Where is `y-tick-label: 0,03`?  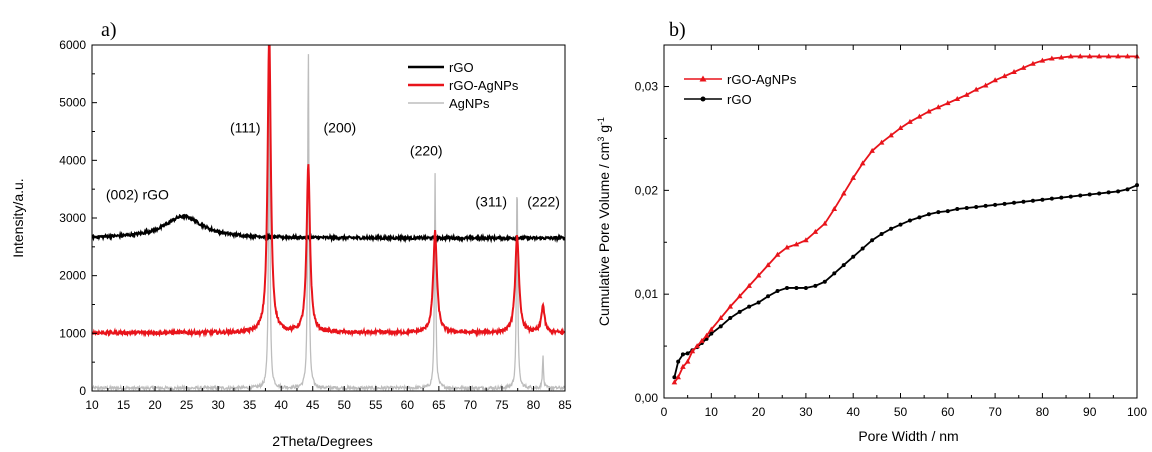
y-tick-label: 0,03 is located at coordinates (647, 87).